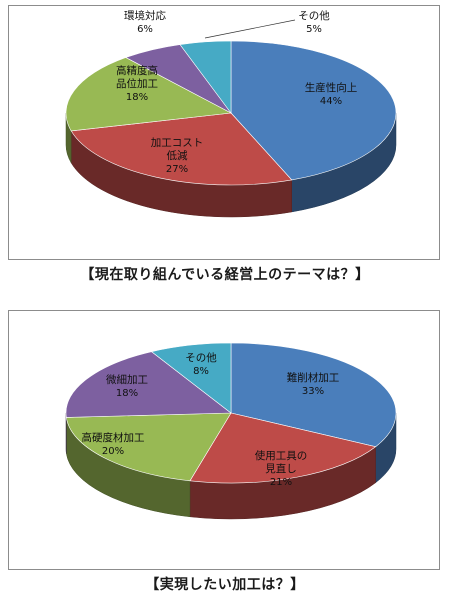  I want to click on pie-2-value-1: 33%, so click(313, 391).